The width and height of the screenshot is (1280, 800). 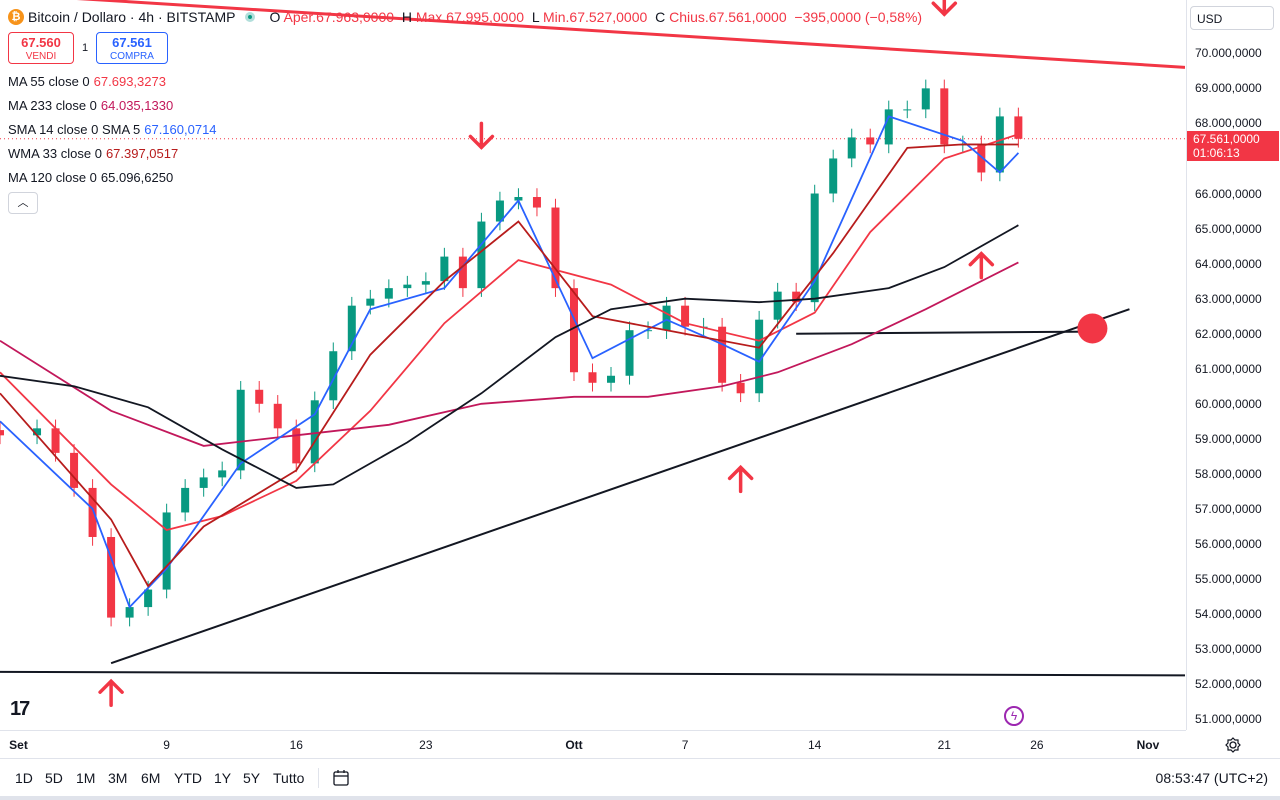 What do you see at coordinates (132, 56) in the screenshot?
I see `buy-label: COMPRA` at bounding box center [132, 56].